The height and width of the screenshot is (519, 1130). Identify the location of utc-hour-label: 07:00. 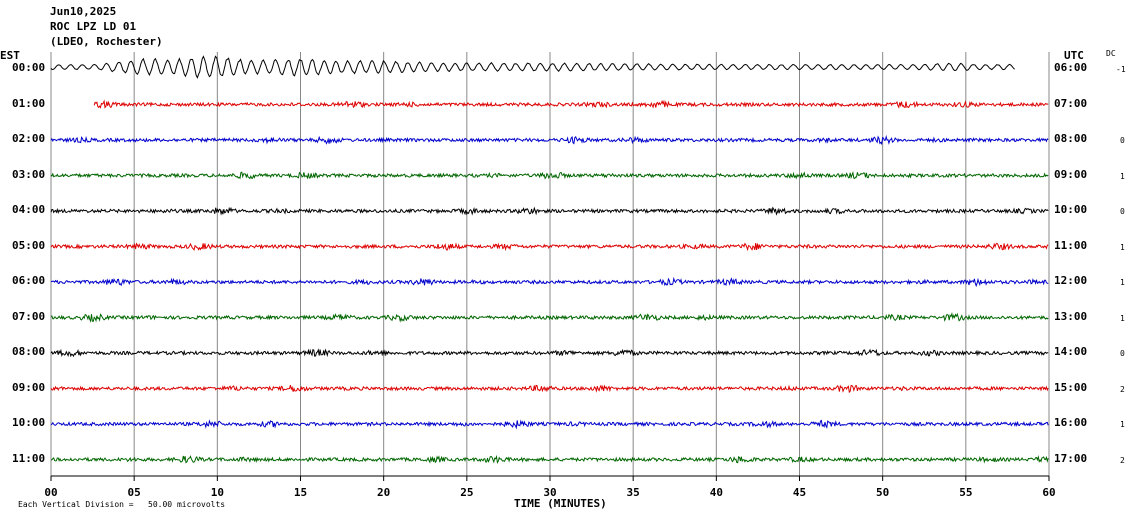
(1071, 103).